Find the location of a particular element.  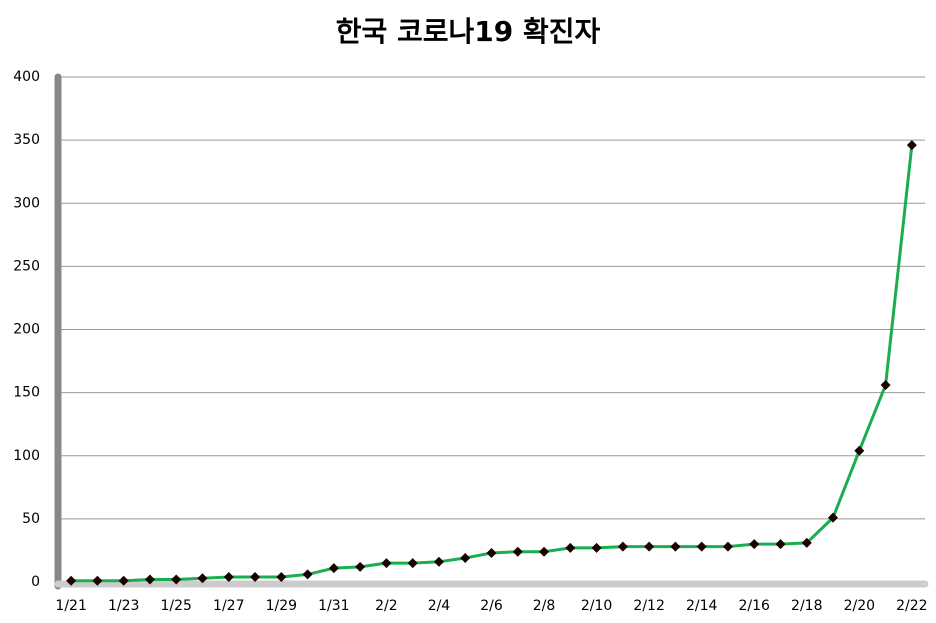

x-tick-label: 2/8 is located at coordinates (544, 606).